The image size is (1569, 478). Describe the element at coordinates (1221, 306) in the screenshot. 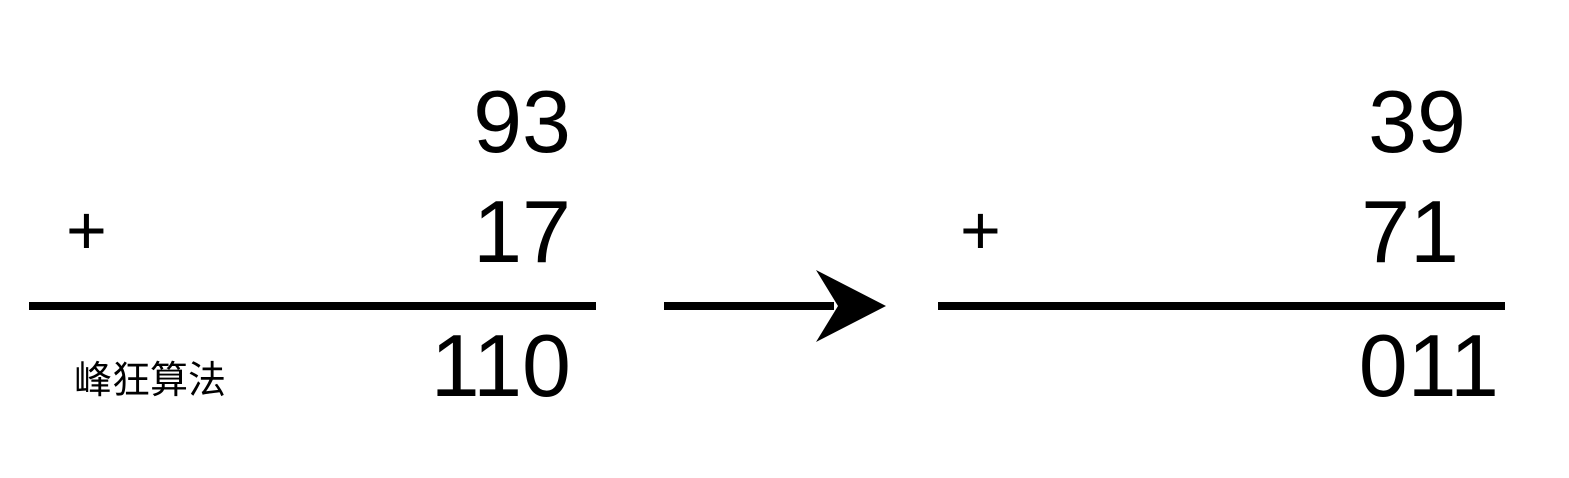

I see `right-sum-line` at that location.